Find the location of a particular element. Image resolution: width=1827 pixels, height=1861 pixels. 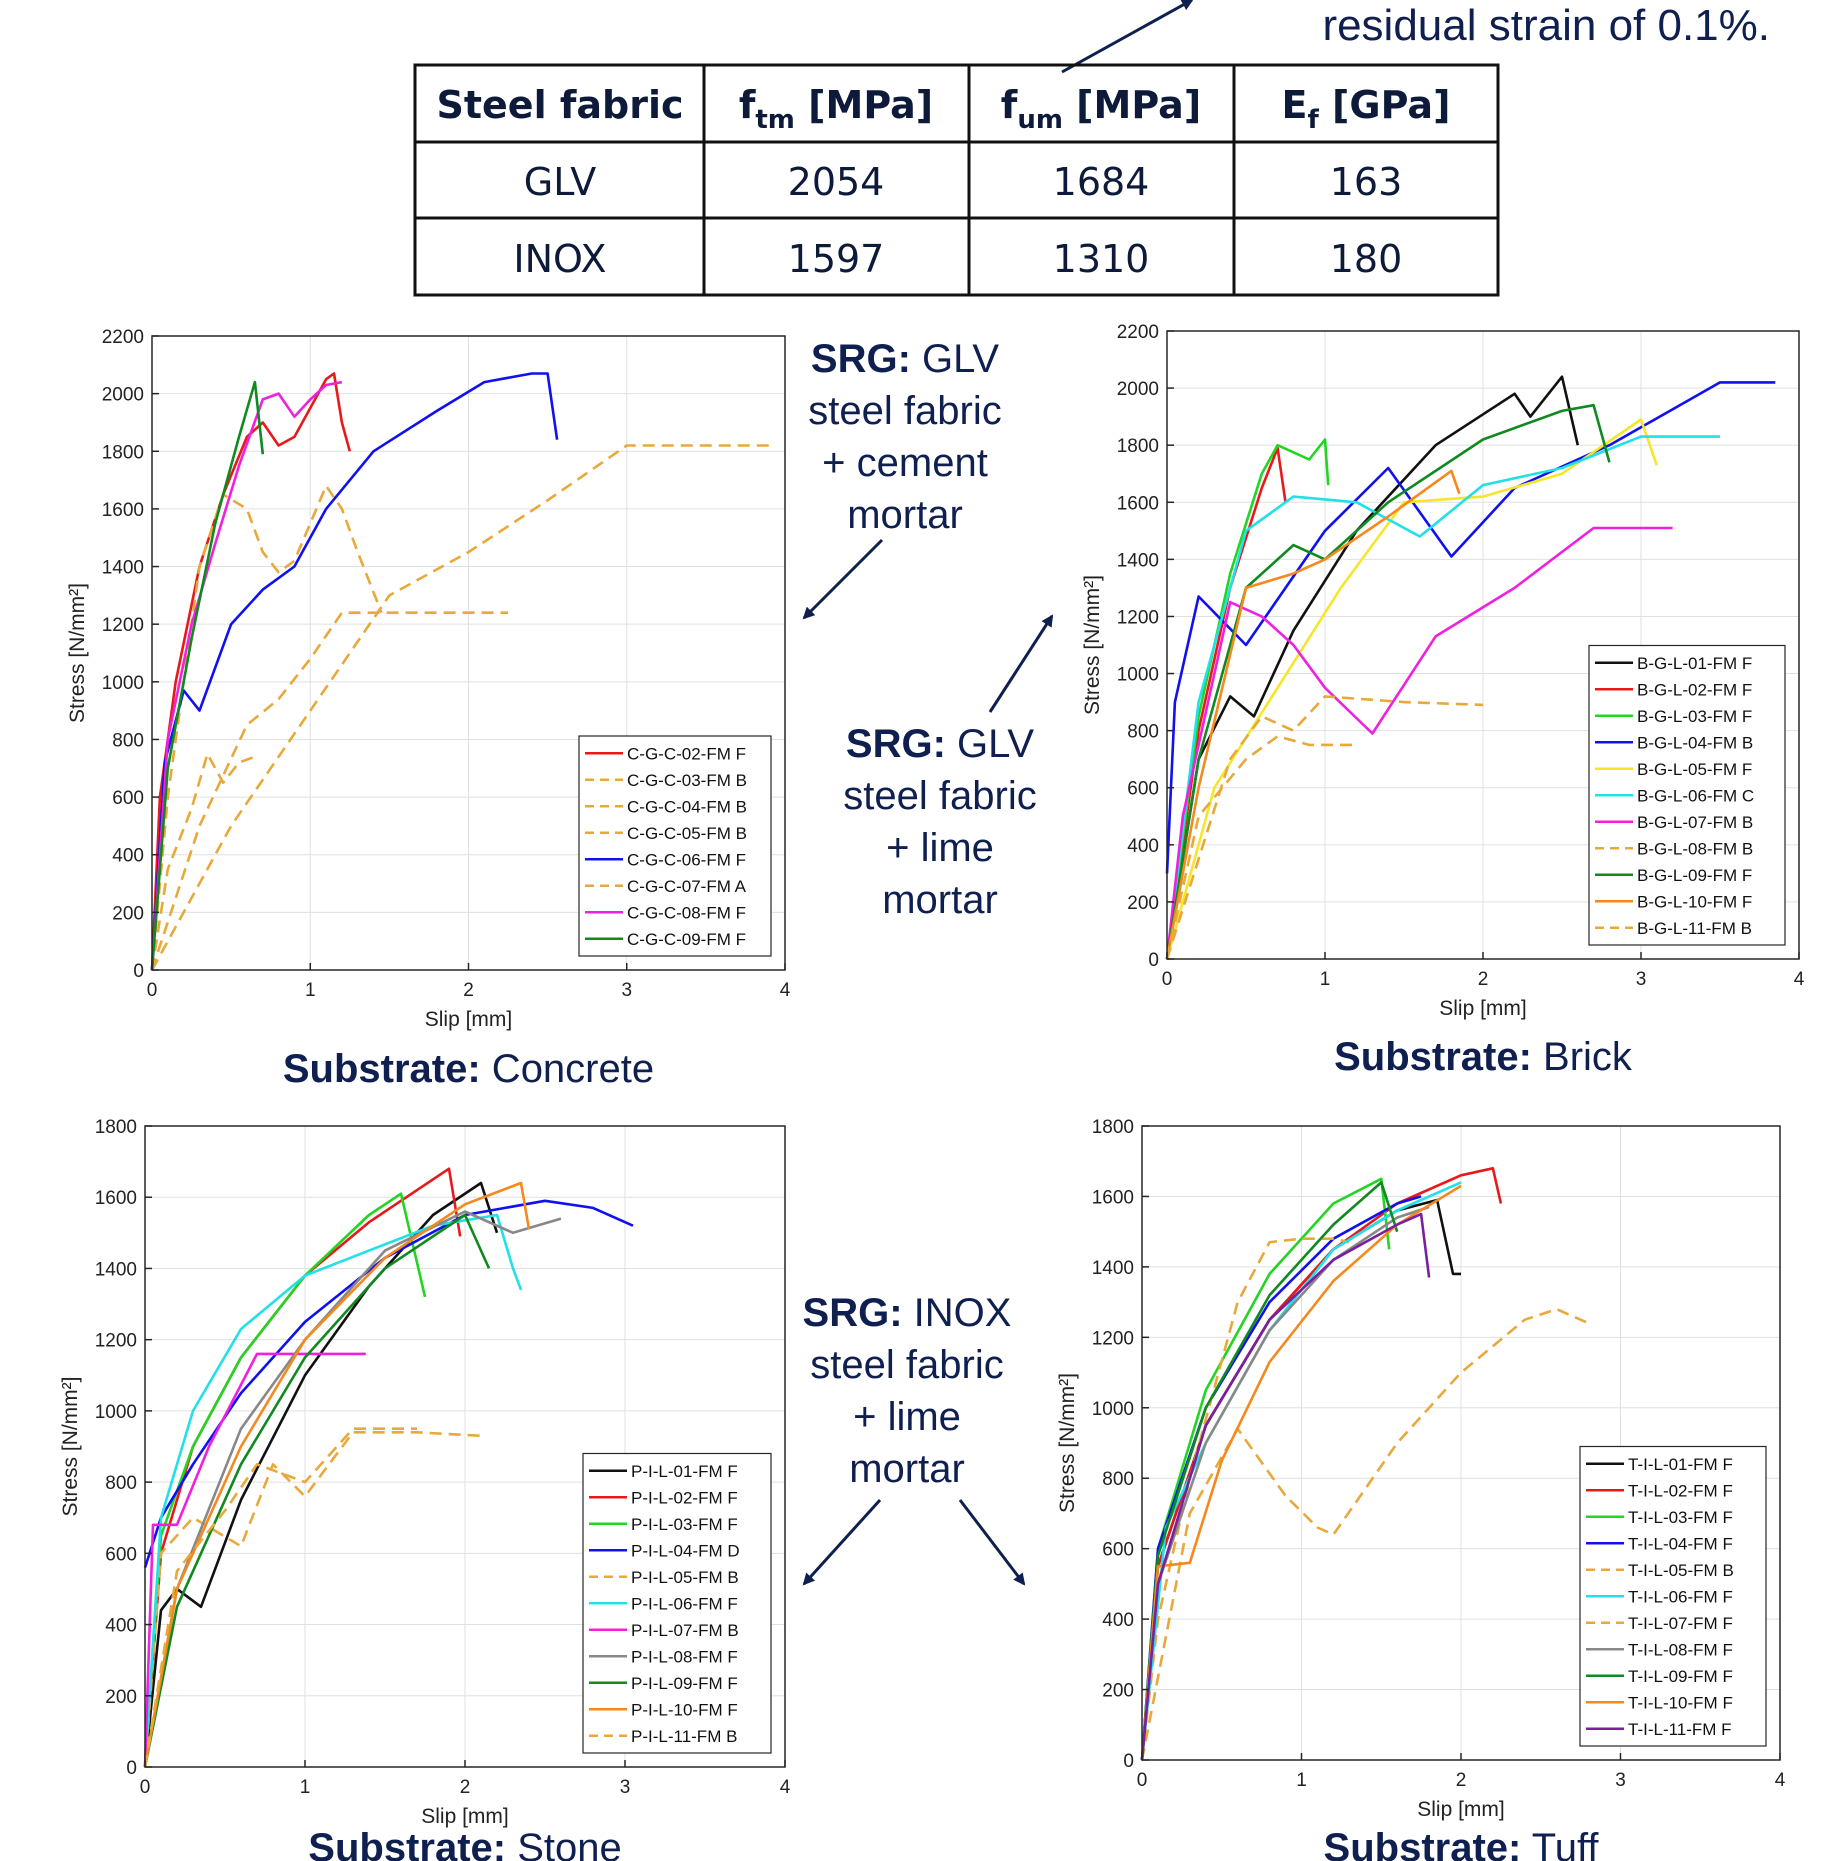

substrate-caption-name: Stone is located at coordinates (564, 1843).